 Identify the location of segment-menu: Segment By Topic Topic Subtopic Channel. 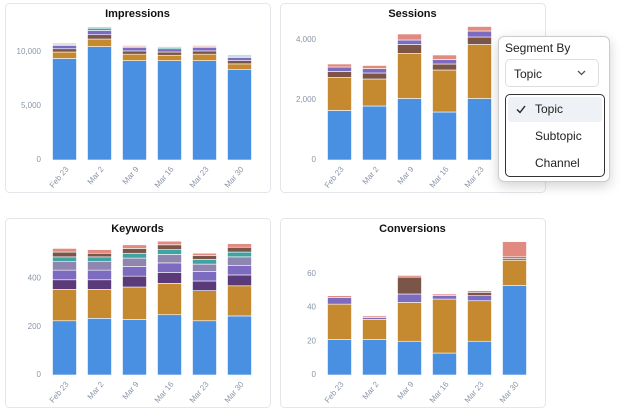
(554, 109).